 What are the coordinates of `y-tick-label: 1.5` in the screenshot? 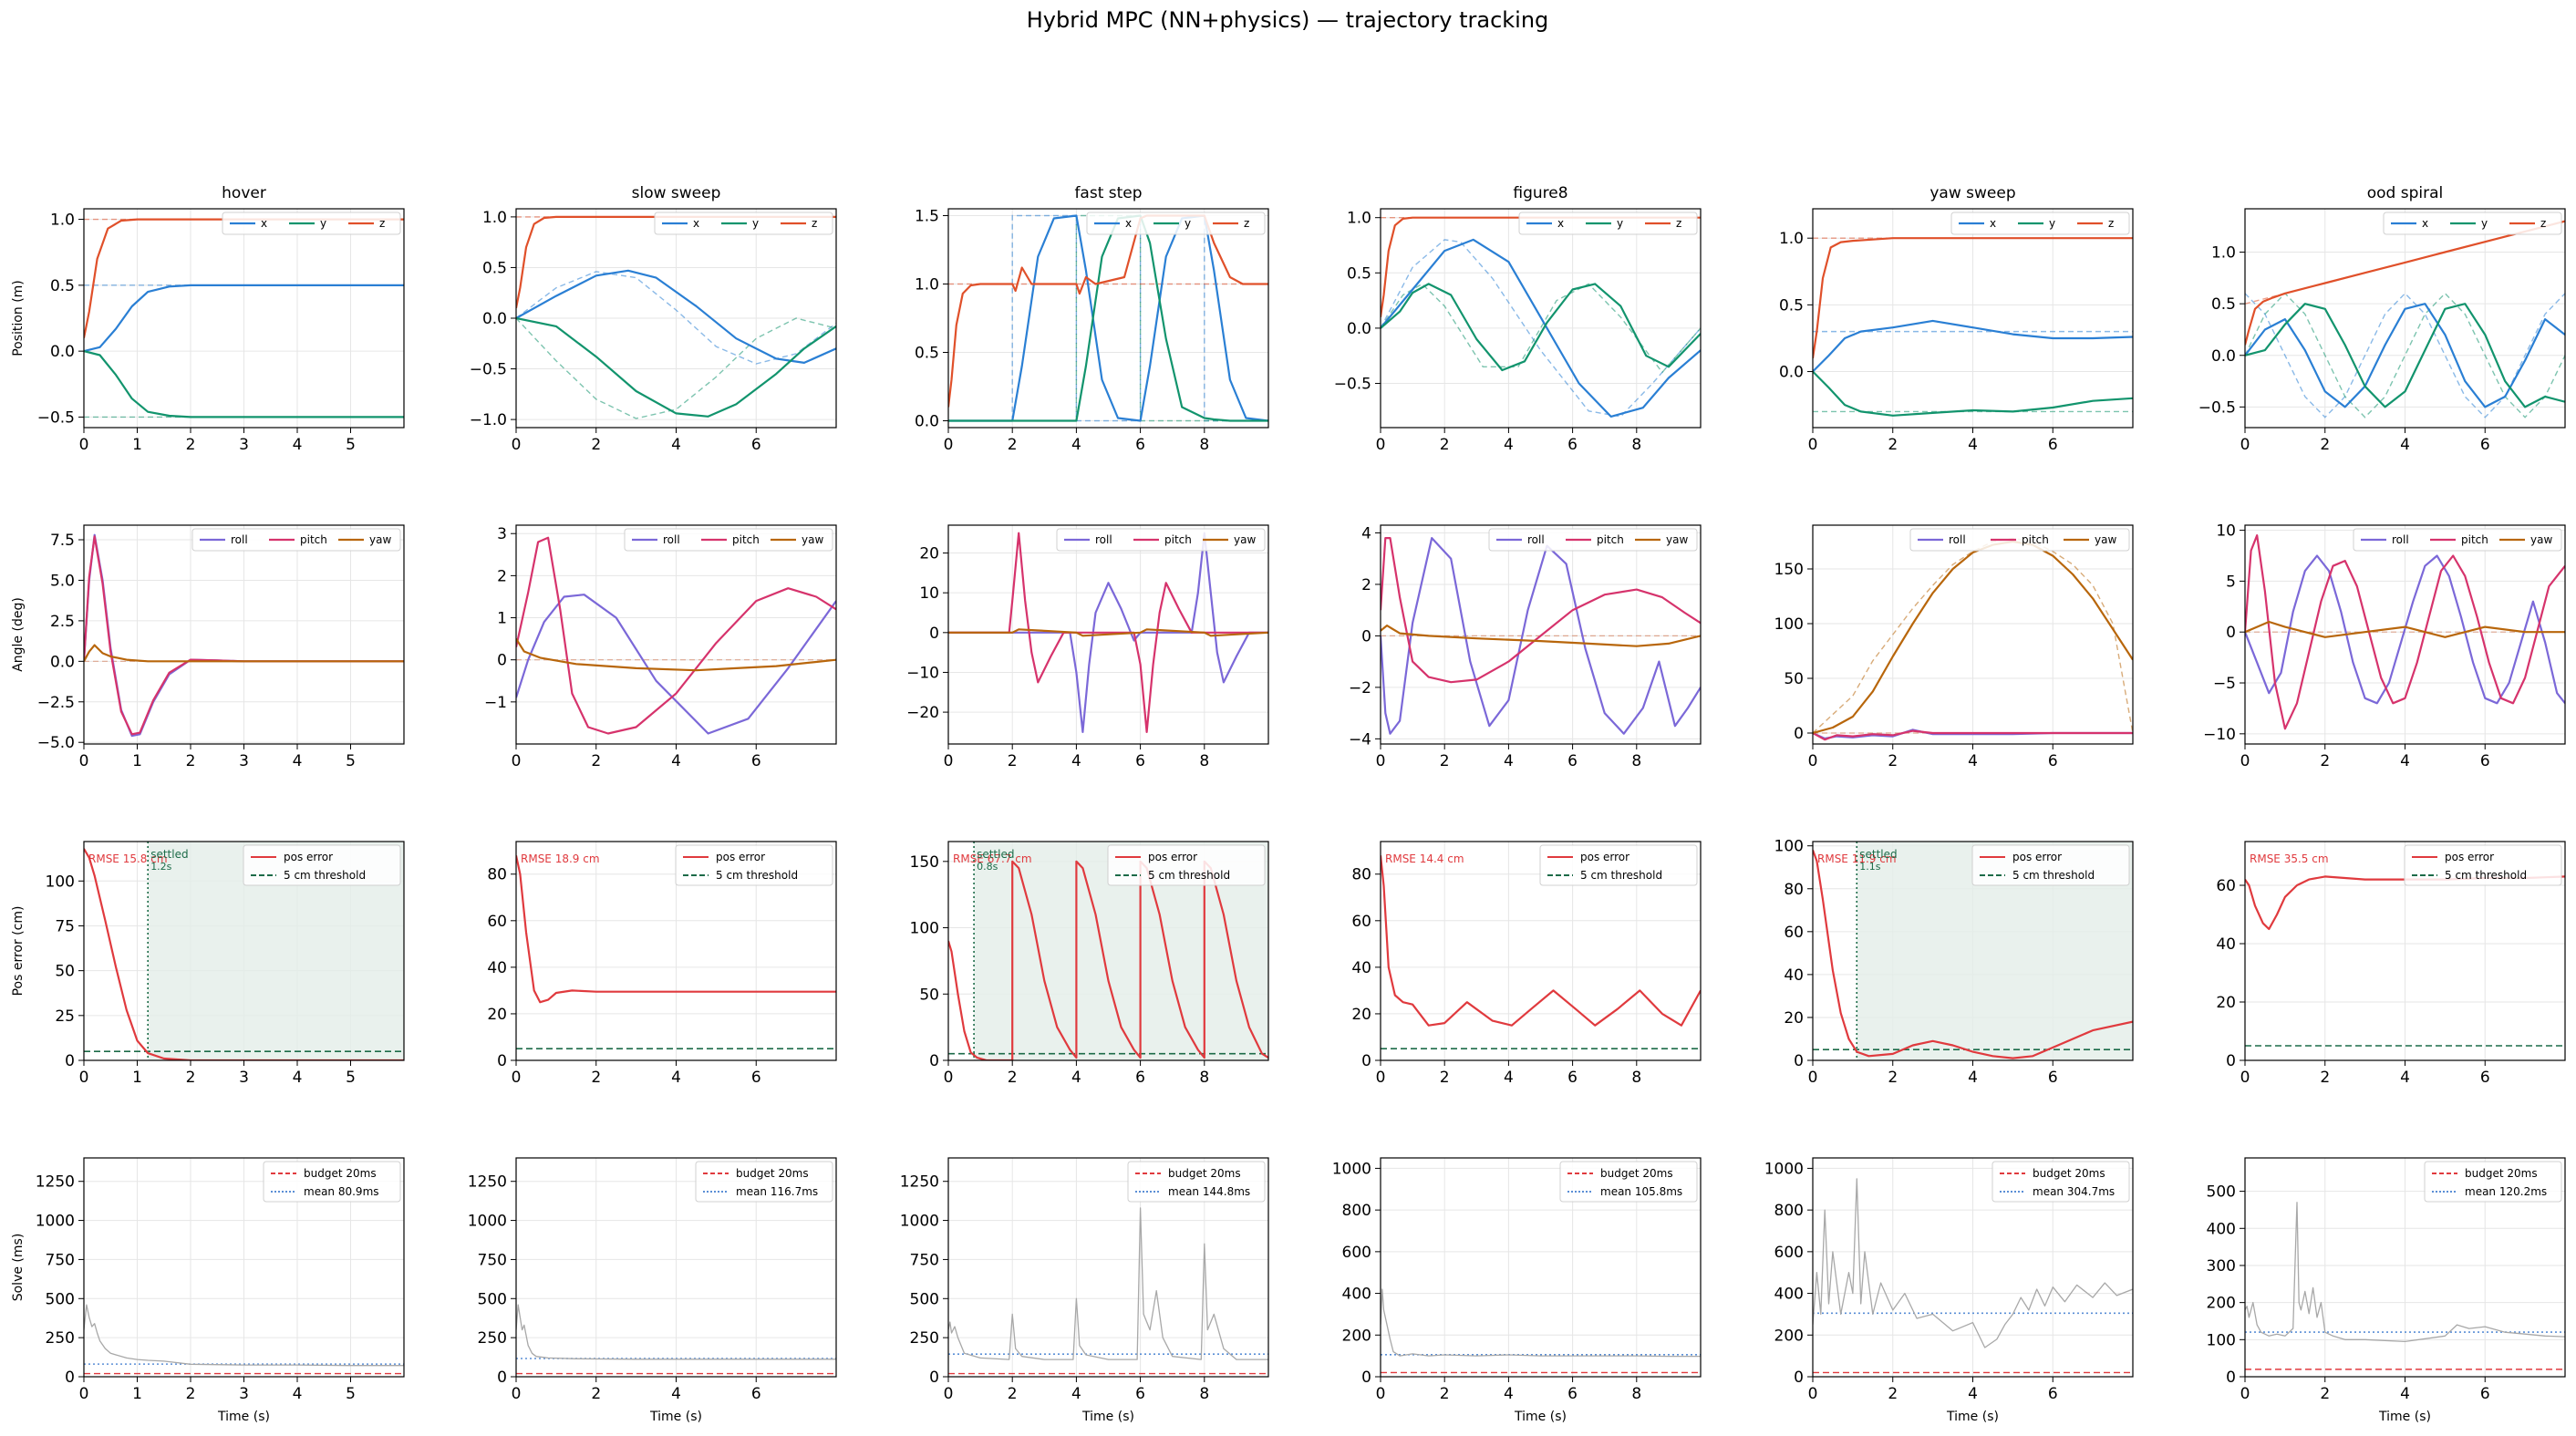 It's located at (927, 217).